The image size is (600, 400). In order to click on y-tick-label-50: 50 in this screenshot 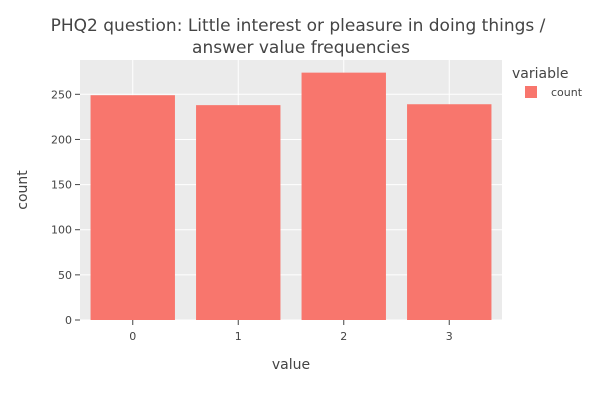, I will do `click(65, 275)`.